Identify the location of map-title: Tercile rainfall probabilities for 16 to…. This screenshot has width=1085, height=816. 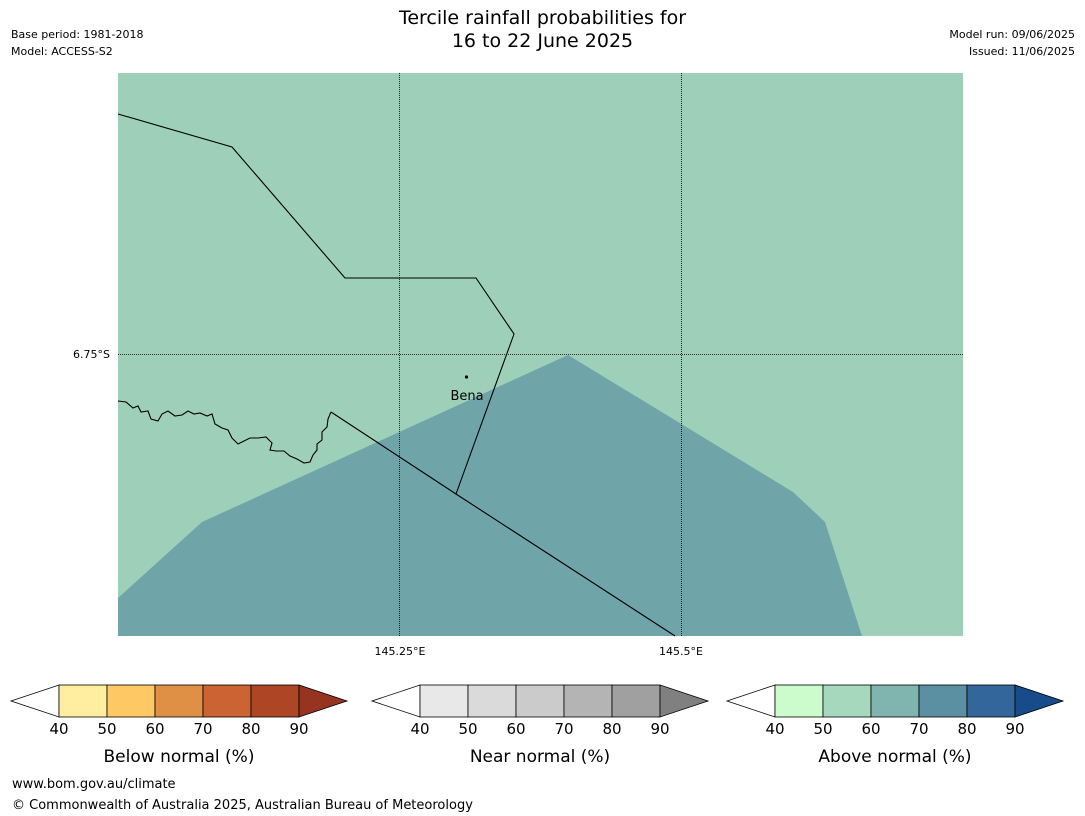
(542, 30).